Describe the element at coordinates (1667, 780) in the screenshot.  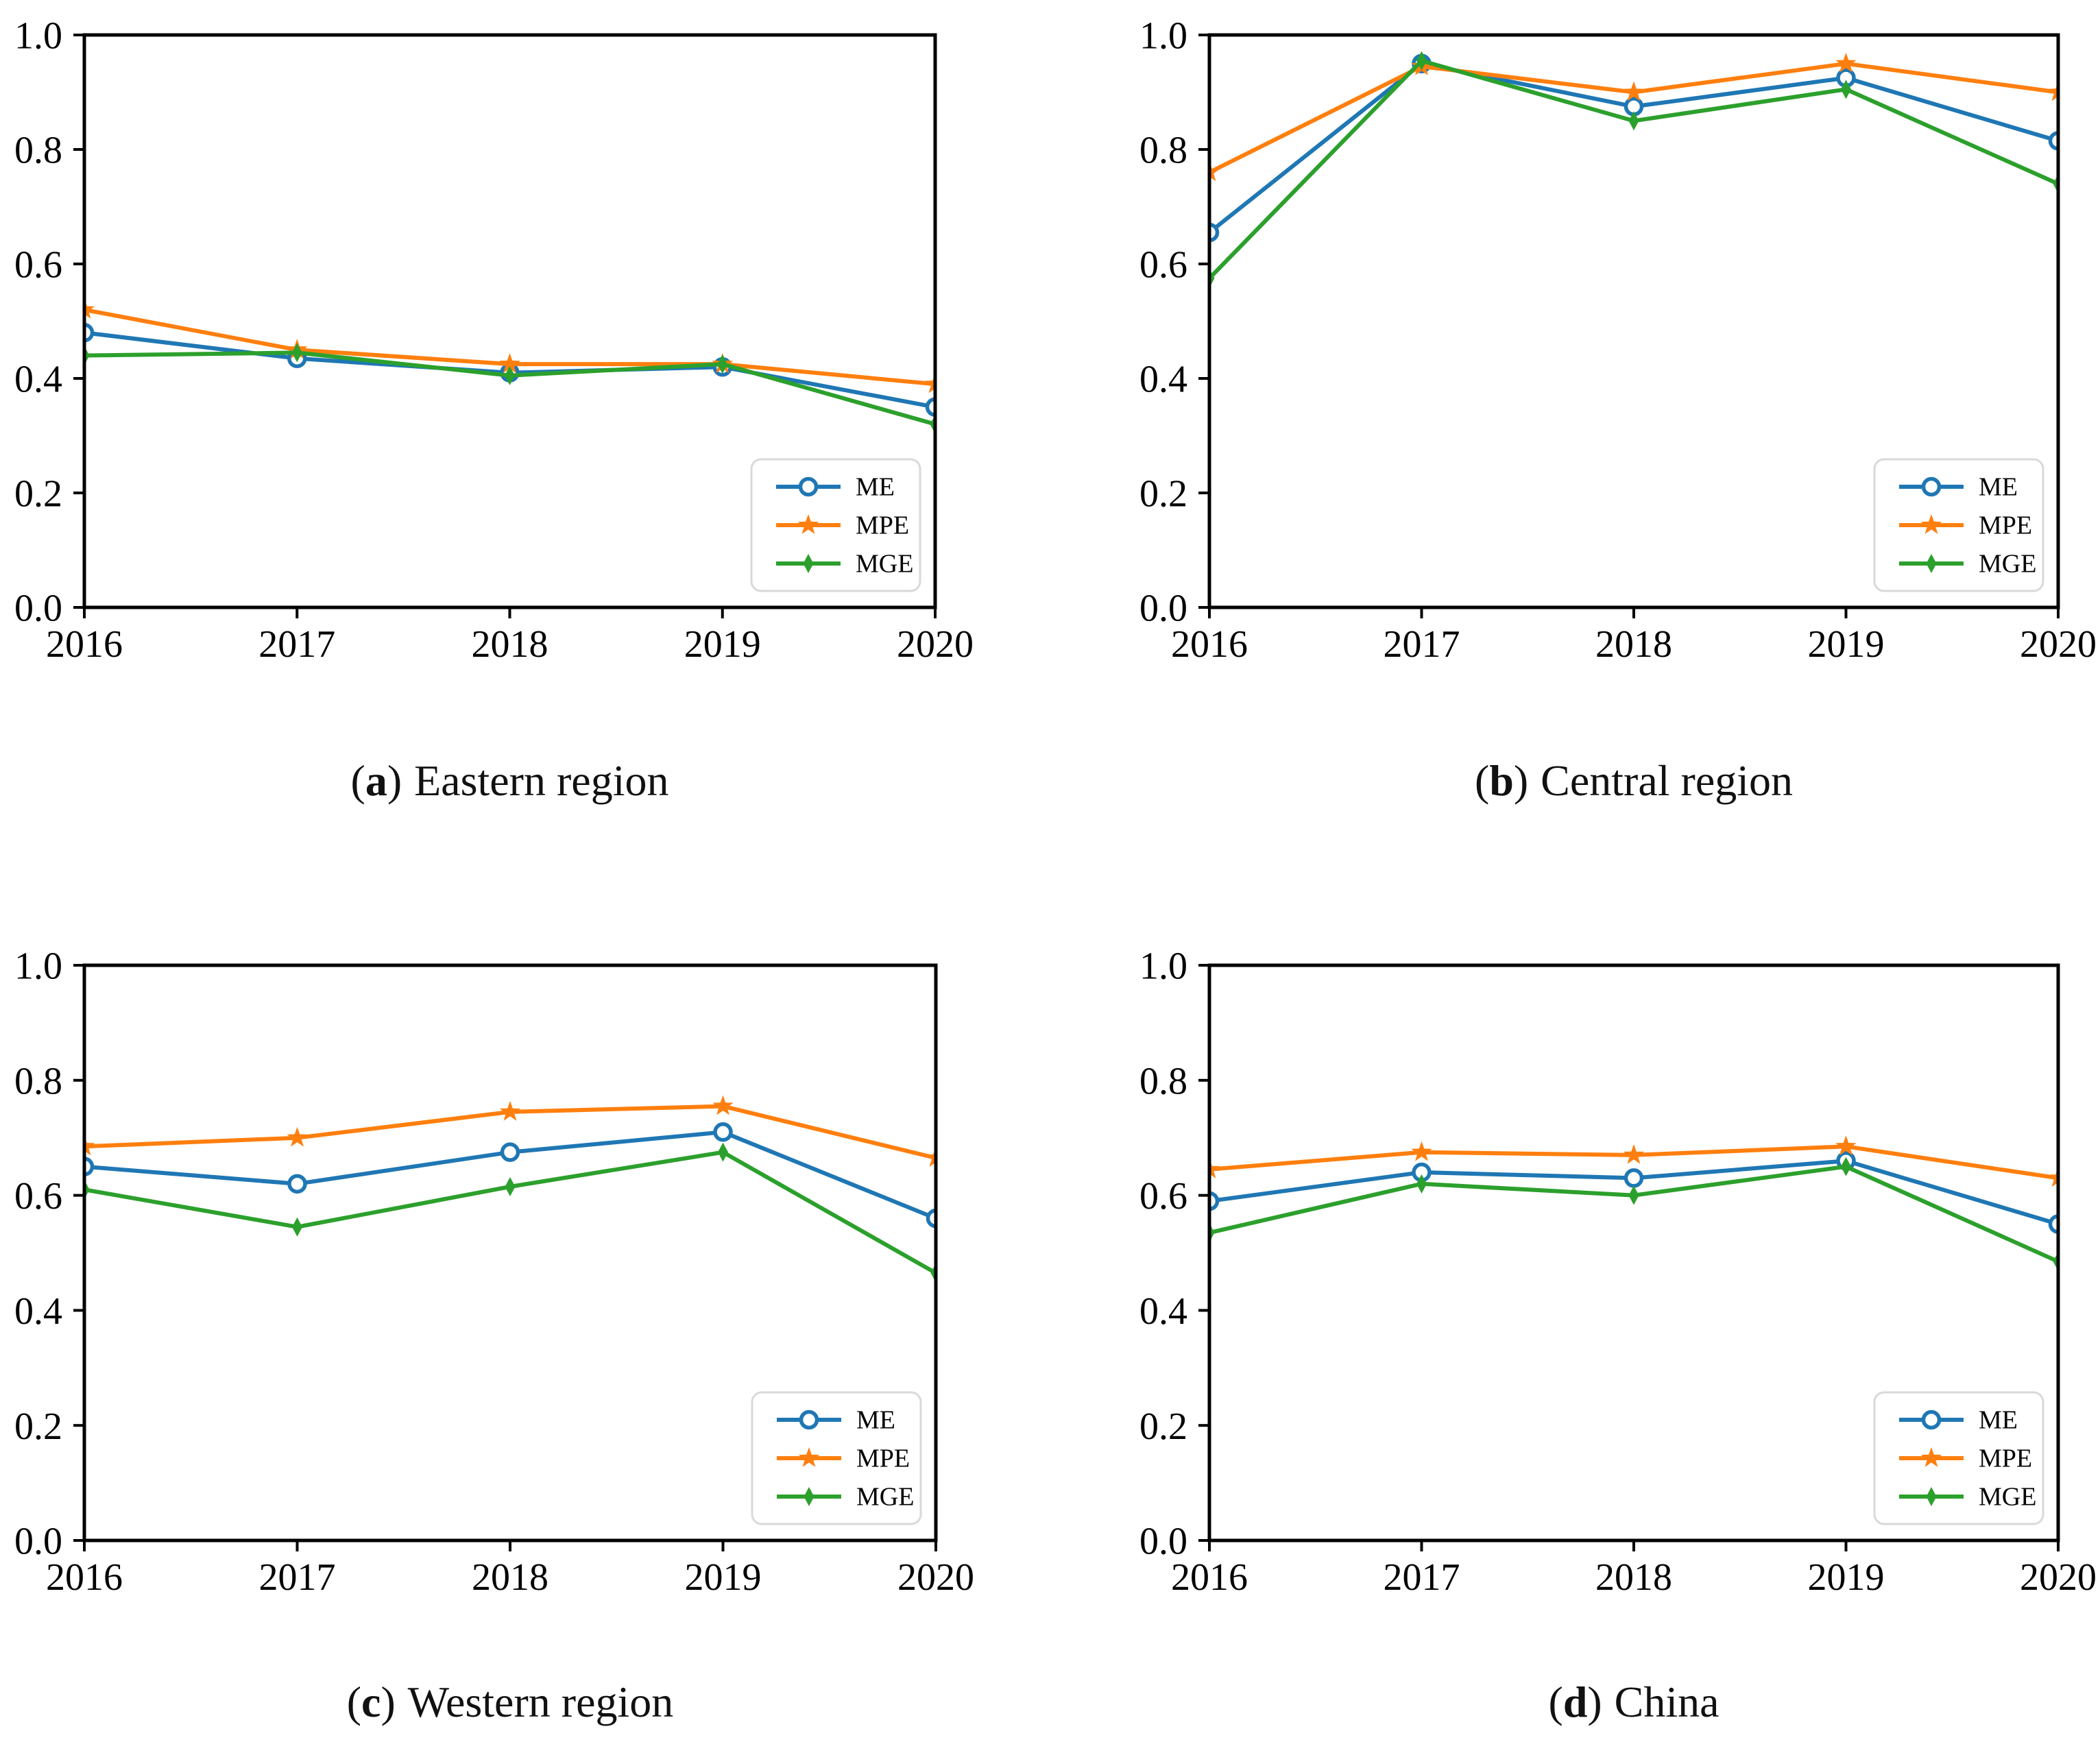
I see `caption-region-text: Central region` at that location.